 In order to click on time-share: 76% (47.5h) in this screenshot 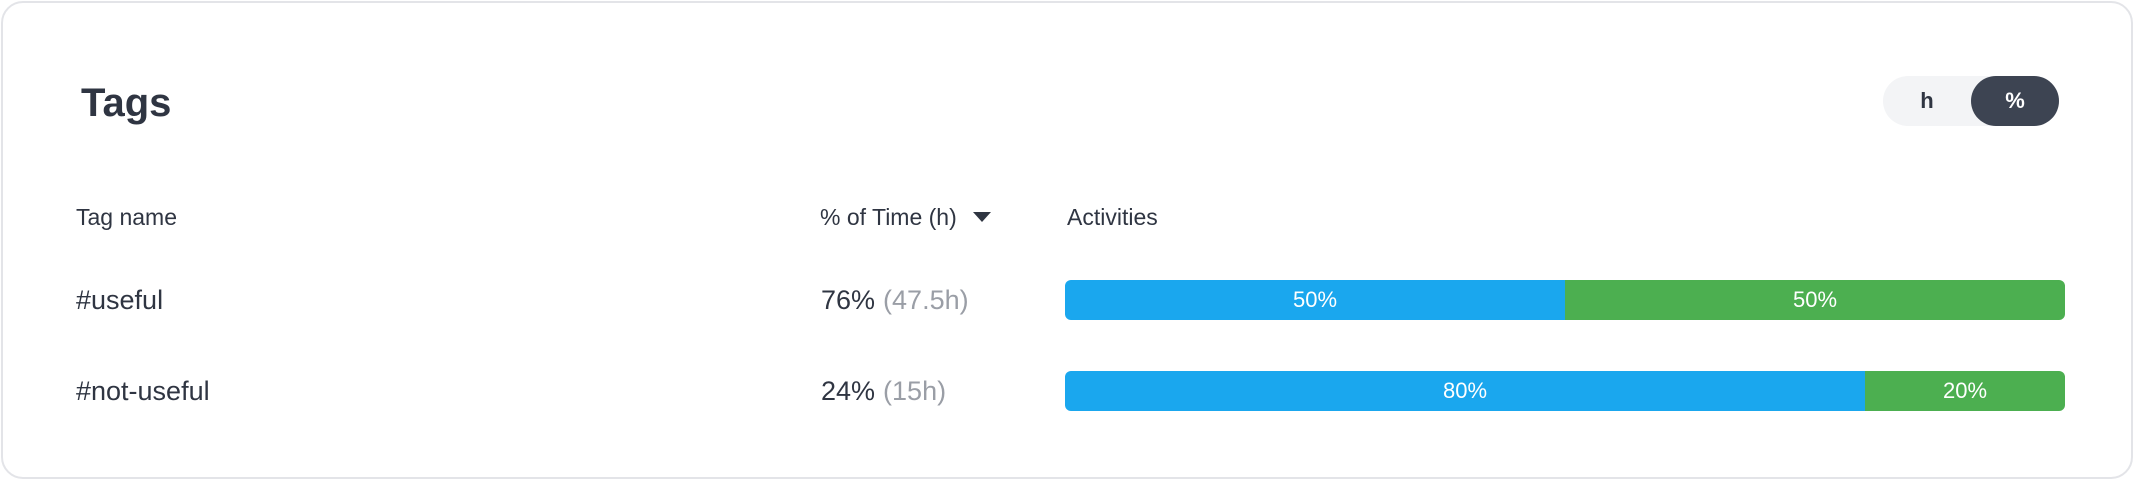, I will do `click(895, 300)`.